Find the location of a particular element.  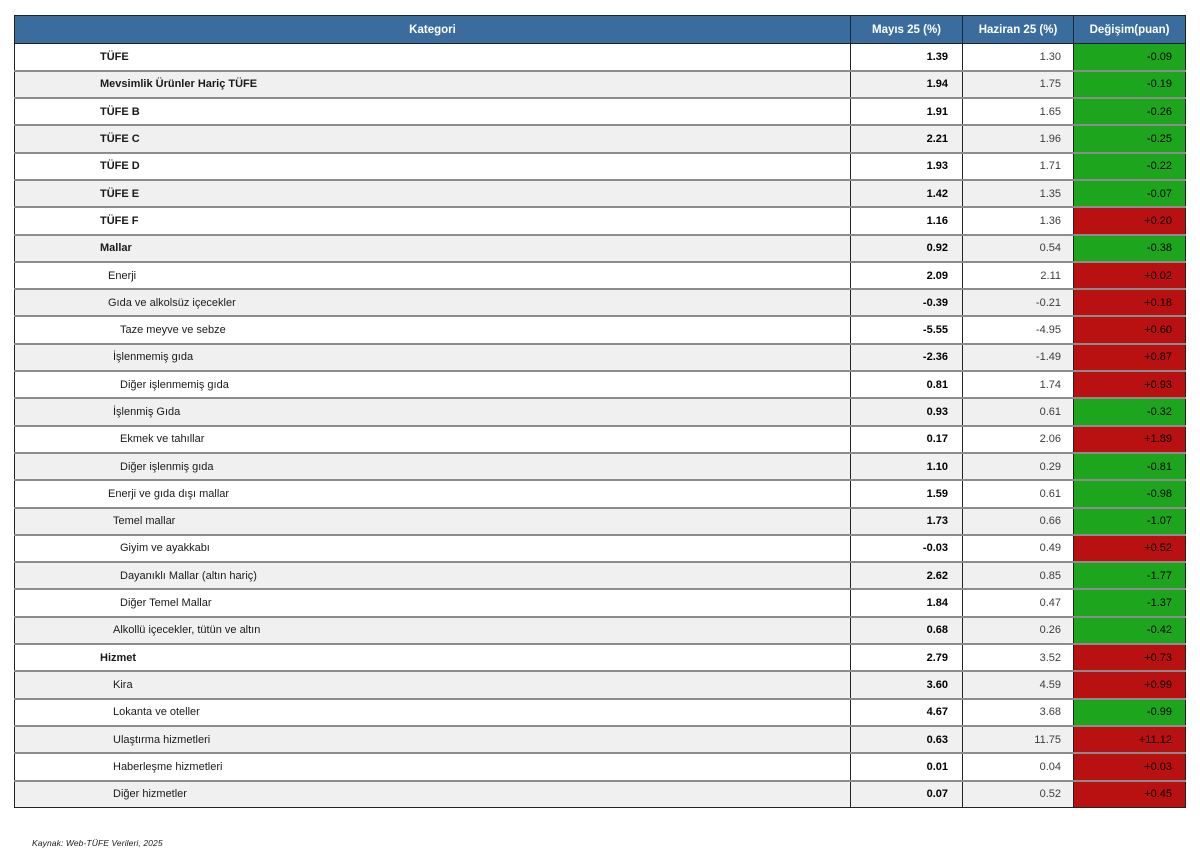

degisim-value-cell: -0.09 is located at coordinates (1129, 56).